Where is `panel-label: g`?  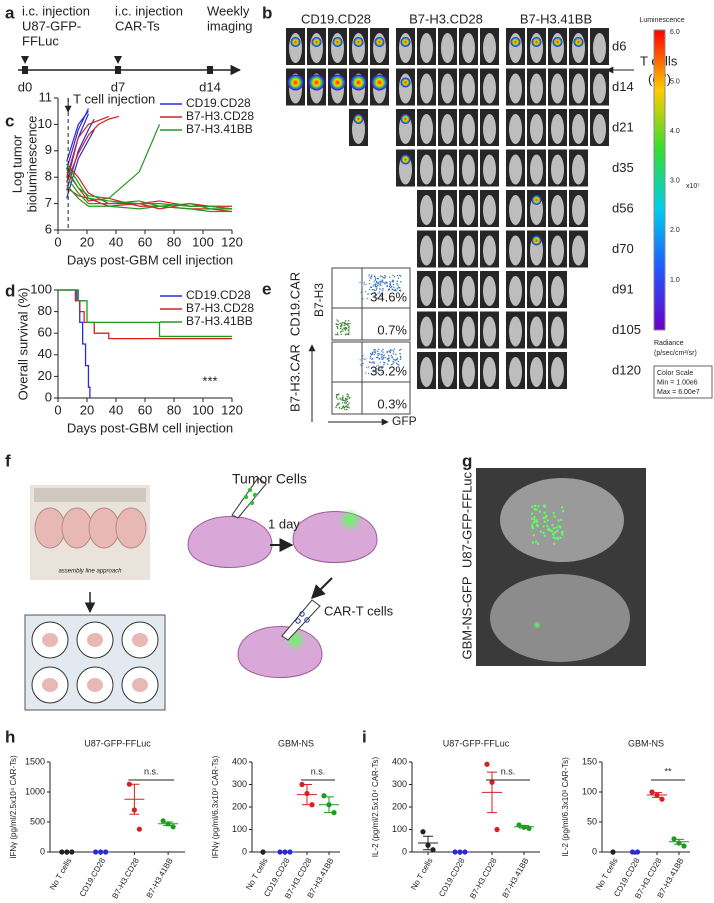
panel-label: g is located at coordinates (467, 460).